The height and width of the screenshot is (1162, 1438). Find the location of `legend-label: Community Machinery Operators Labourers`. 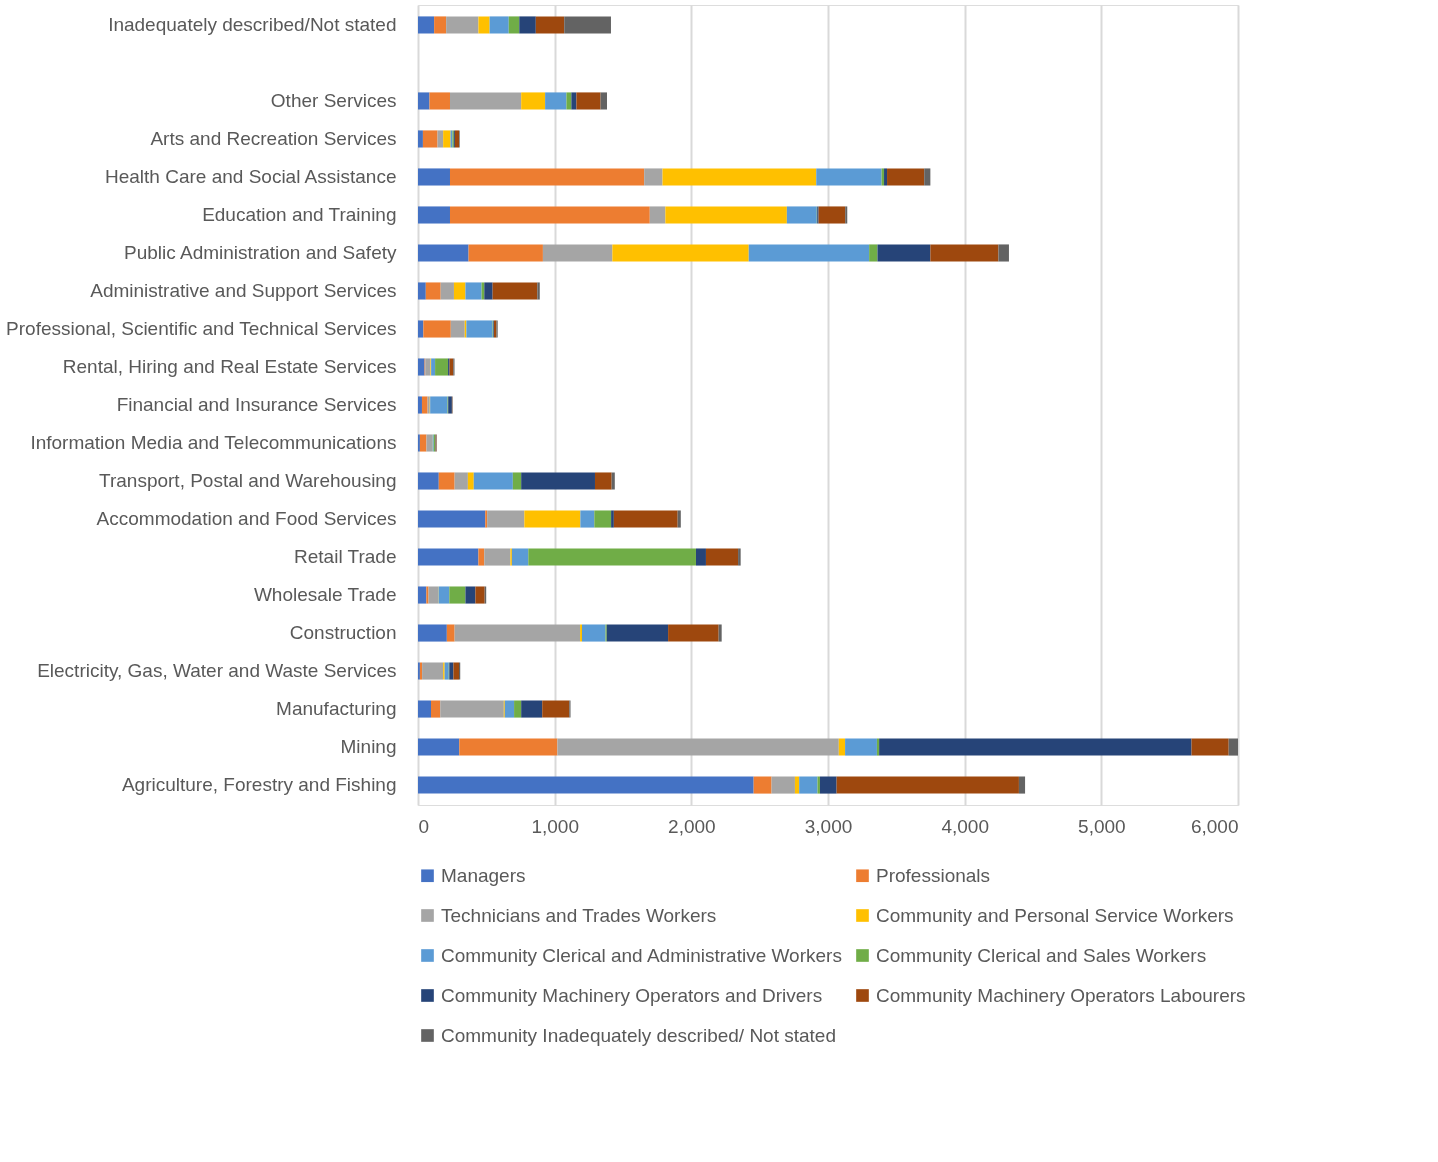

legend-label: Community Machinery Operators Labourers is located at coordinates (1061, 995).